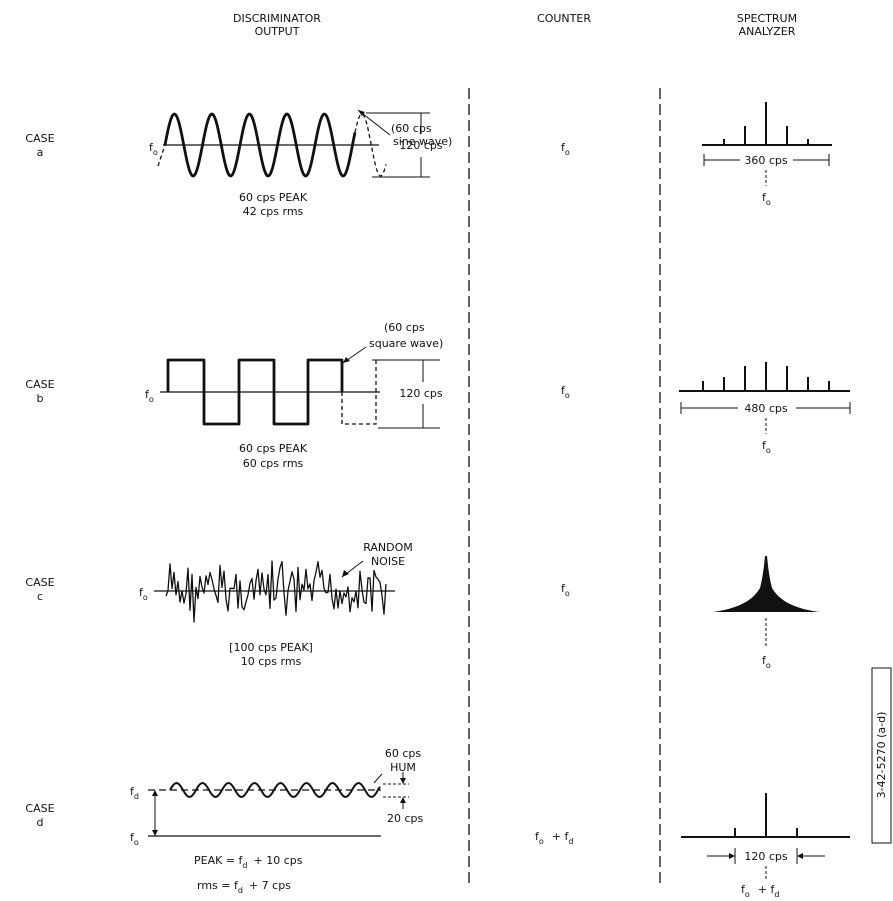 The height and width of the screenshot is (901, 893). Describe the element at coordinates (271, 661) in the screenshot. I see `case-c-rms: 10 cps rms` at that location.